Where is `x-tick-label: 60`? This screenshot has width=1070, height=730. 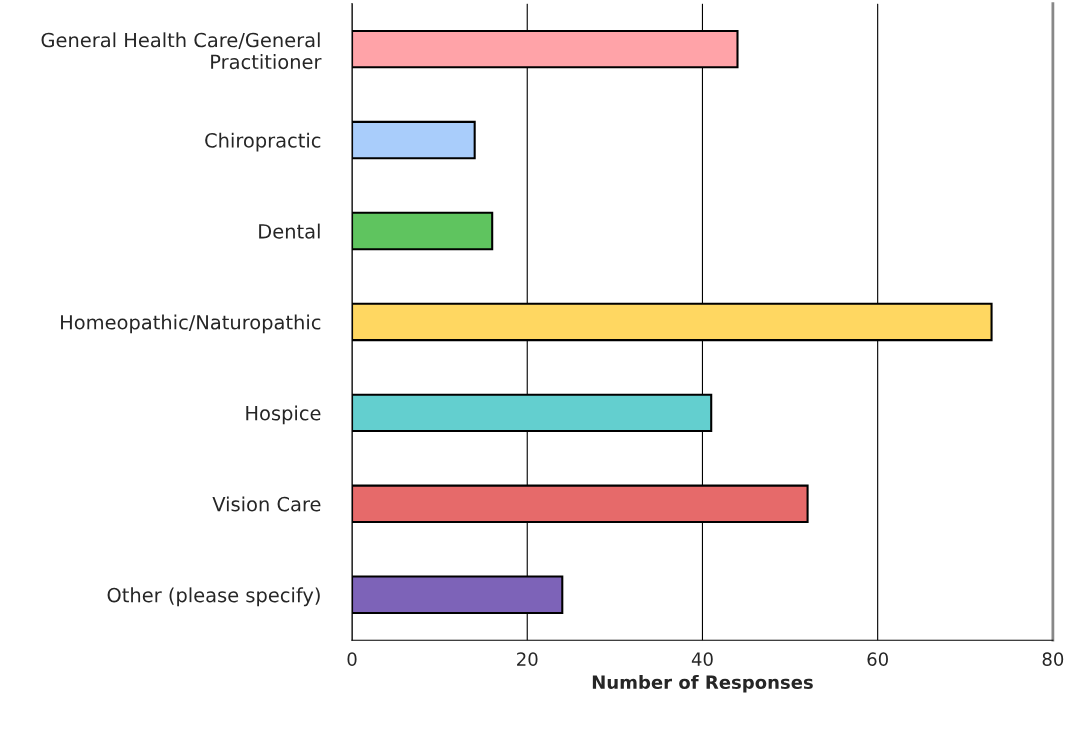 x-tick-label: 60 is located at coordinates (877, 659).